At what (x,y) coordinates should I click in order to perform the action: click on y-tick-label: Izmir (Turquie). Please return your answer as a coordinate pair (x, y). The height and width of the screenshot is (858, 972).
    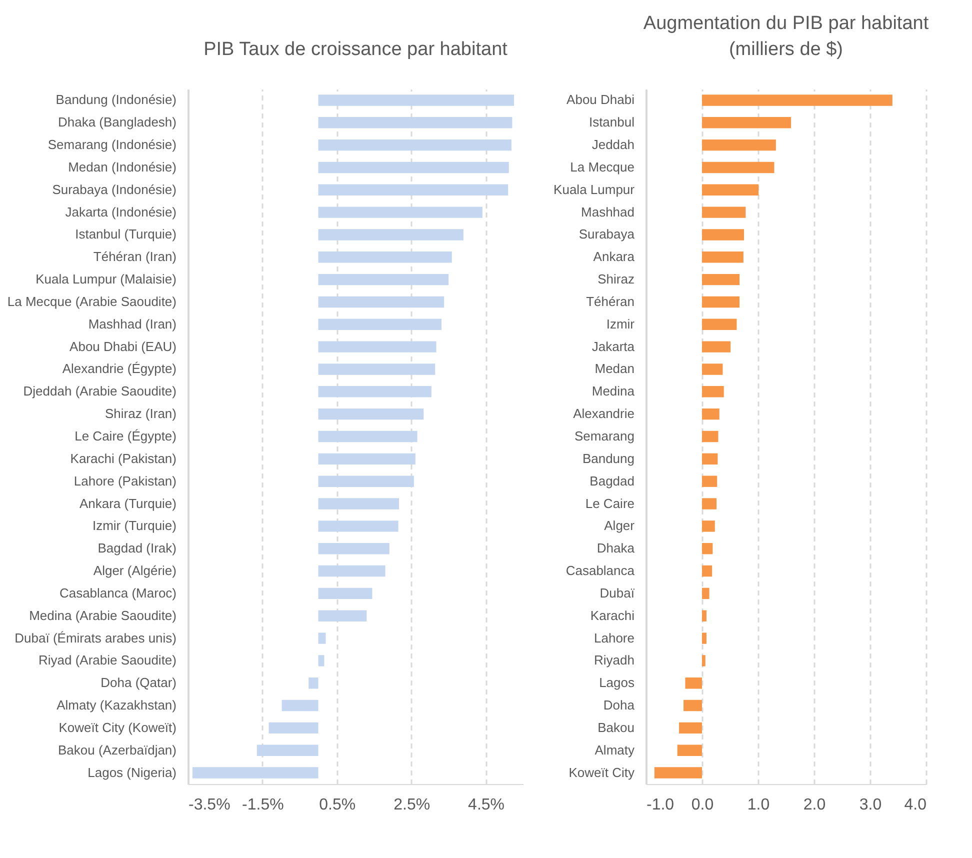
    Looking at the image, I should click on (134, 526).